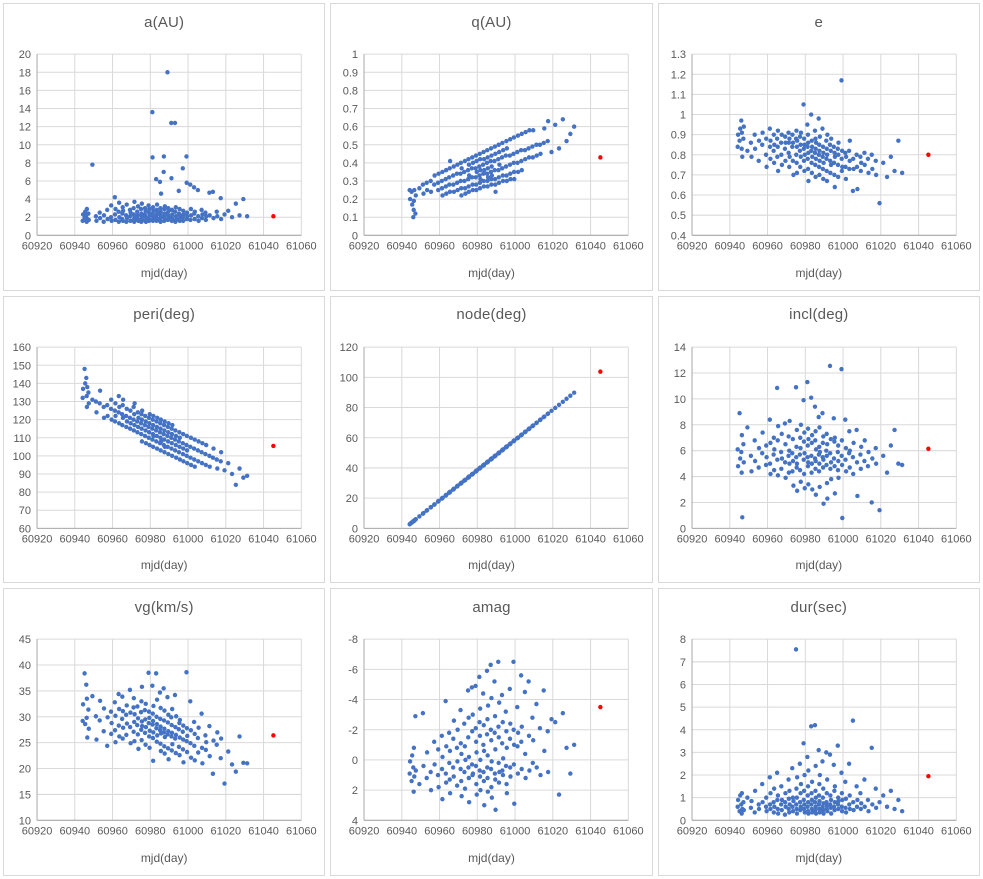  I want to click on svg-text: 0.8, so click(677, 156).